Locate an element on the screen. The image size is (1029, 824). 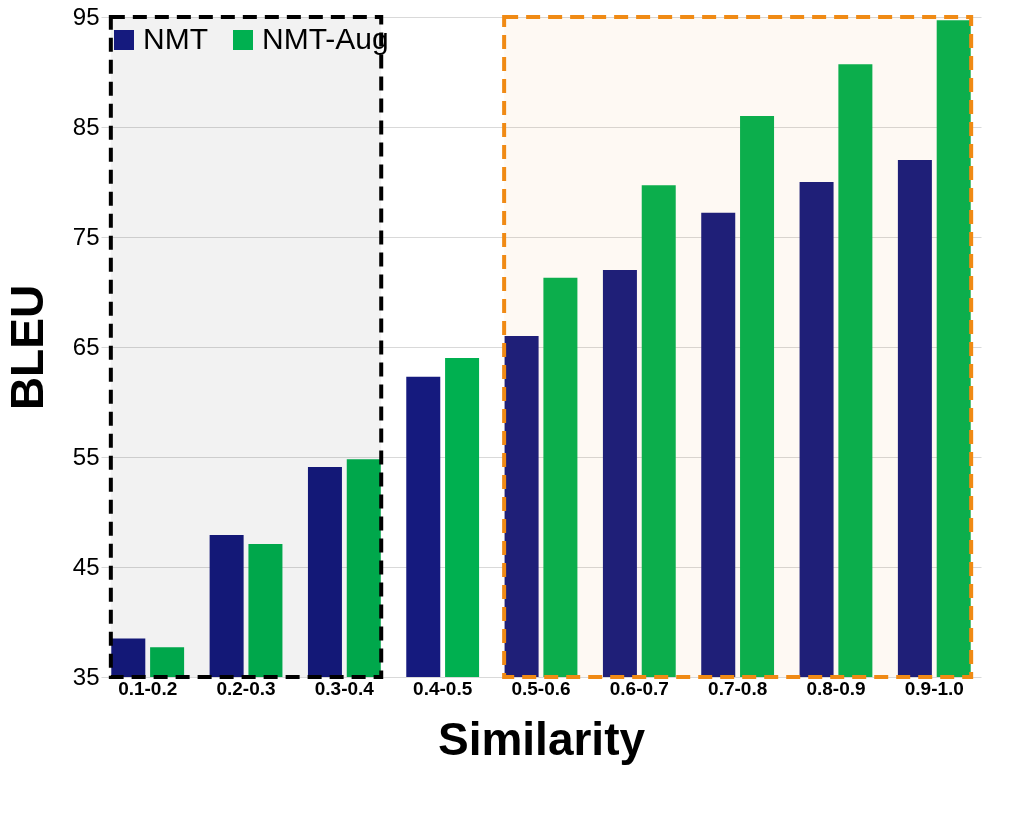
x-tick-label: 0.2-0.3 is located at coordinates (246, 688).